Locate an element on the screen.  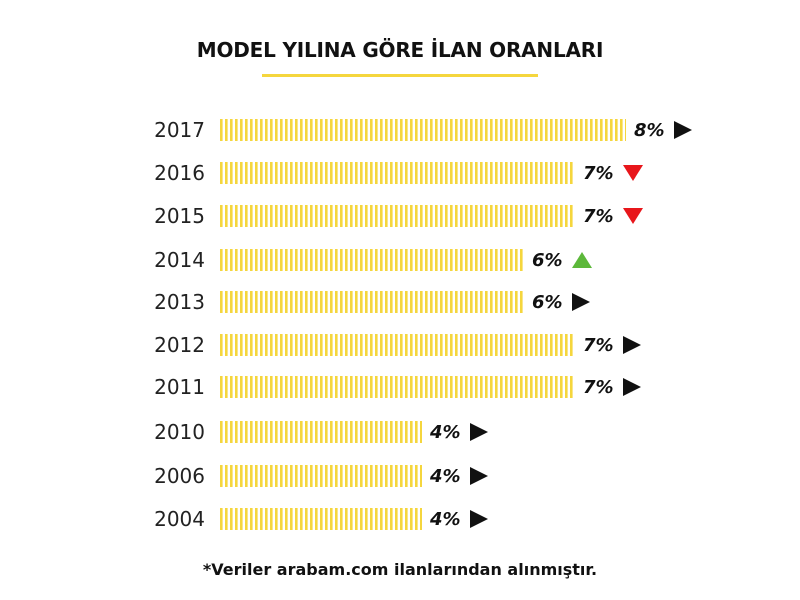
year-label-2016: 2016 is located at coordinates (179, 173).